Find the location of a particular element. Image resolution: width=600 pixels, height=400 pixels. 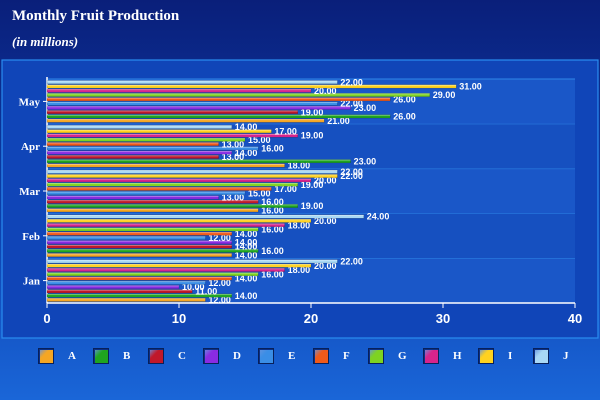

bar-d-mar is located at coordinates (132, 197).